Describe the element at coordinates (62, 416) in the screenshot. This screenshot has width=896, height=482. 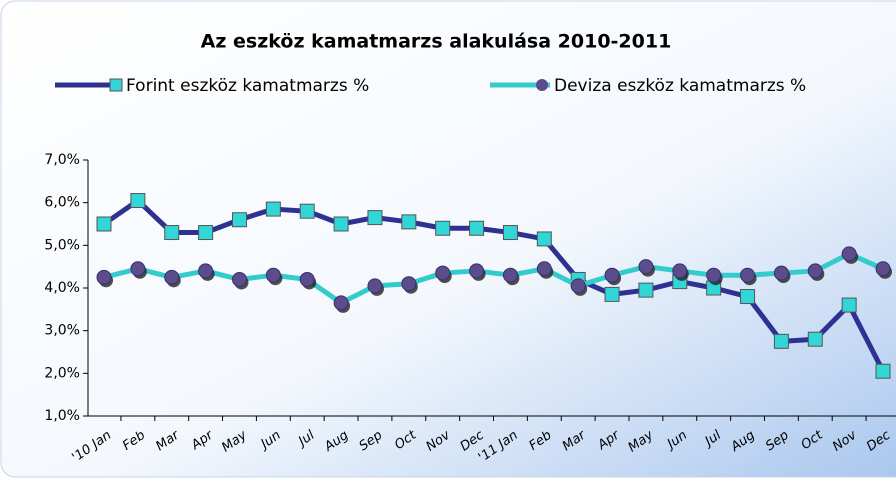
I see `y-tick-label: 1,0%` at that location.